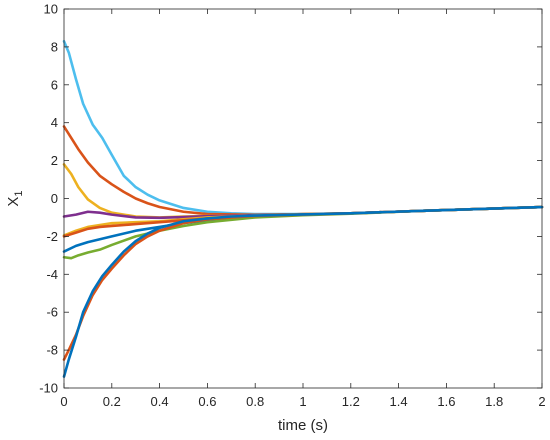  I want to click on x-tick-label: 1.4, so click(399, 401).